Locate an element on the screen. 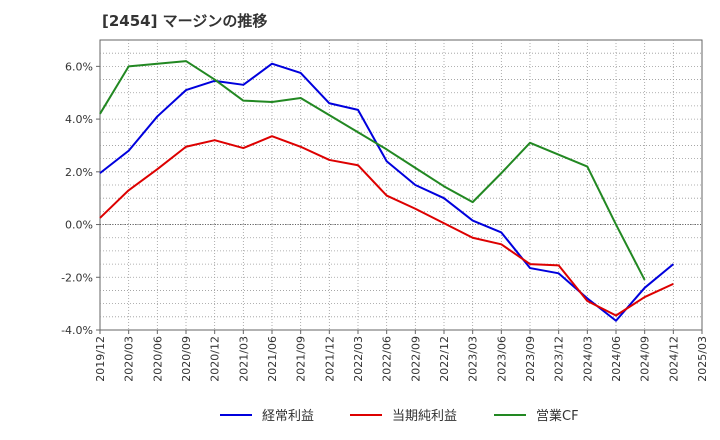 The image size is (720, 440). x-tick-label: 2023/03 is located at coordinates (473, 359).